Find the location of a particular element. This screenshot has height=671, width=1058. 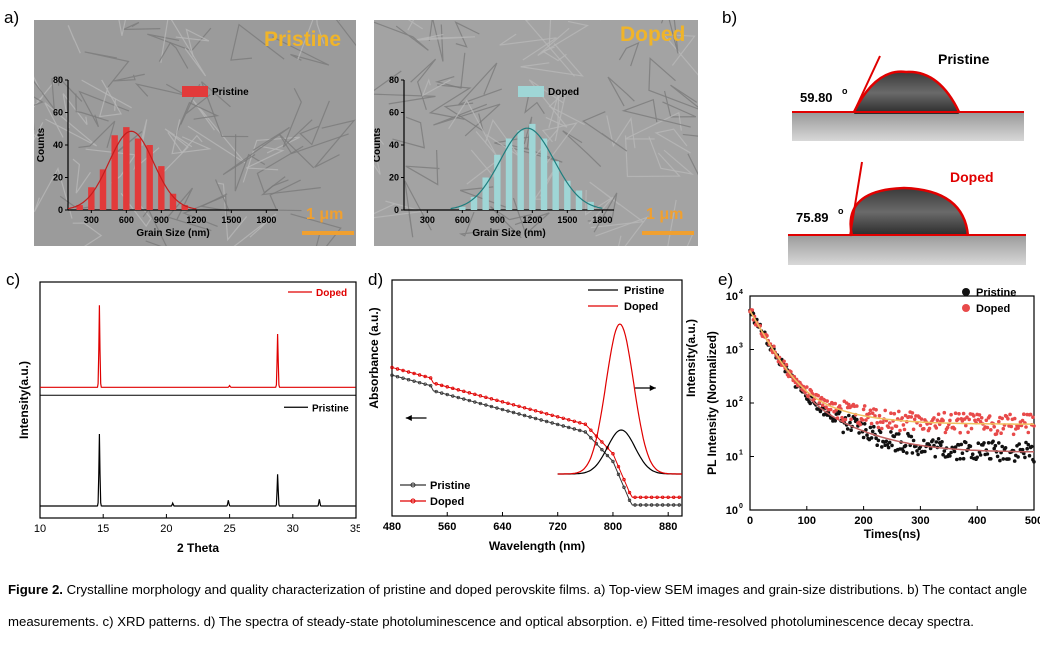

hist-doped-legend-swatch is located at coordinates (531, 91).